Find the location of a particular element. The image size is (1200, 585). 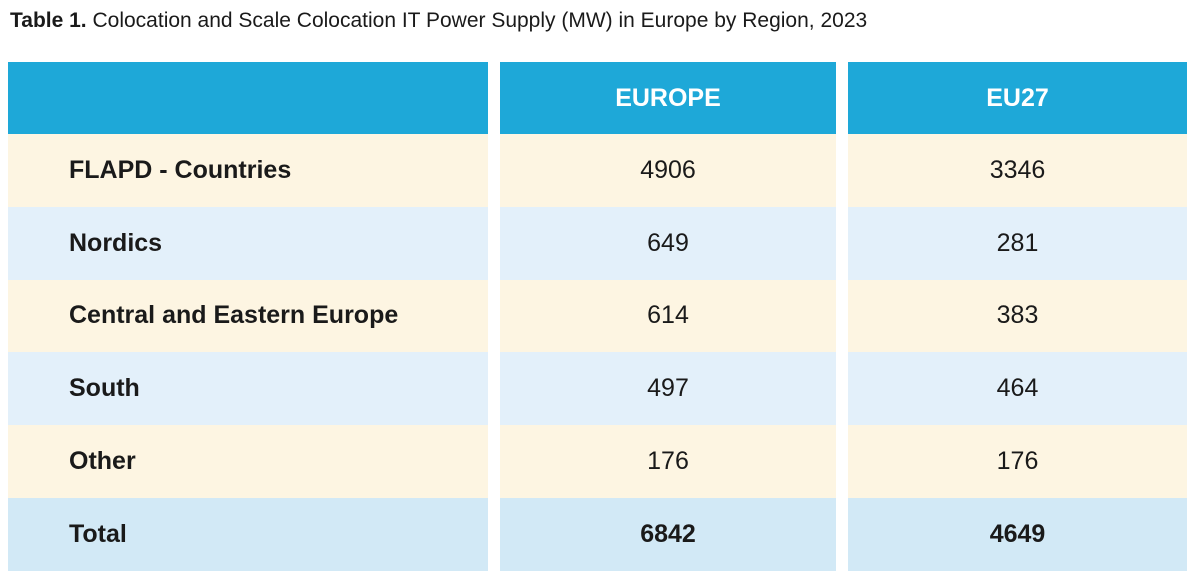

europe-value: 176 is located at coordinates (668, 461).